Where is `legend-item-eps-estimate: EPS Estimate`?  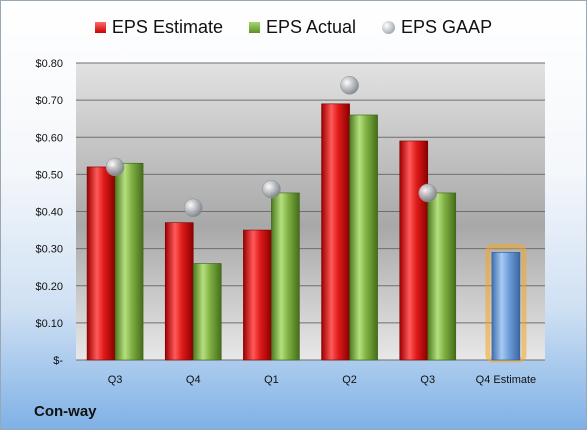
legend-item-eps-estimate: EPS Estimate is located at coordinates (158, 27).